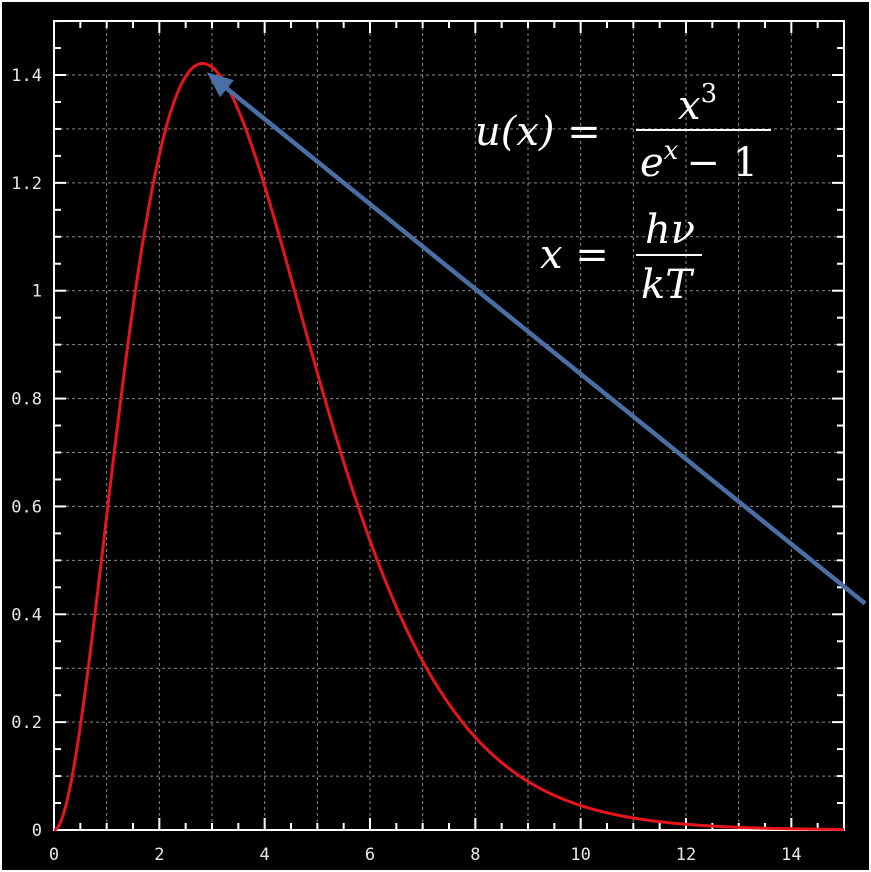  What do you see at coordinates (580, 855) in the screenshot?
I see `x-tick-label: 10` at bounding box center [580, 855].